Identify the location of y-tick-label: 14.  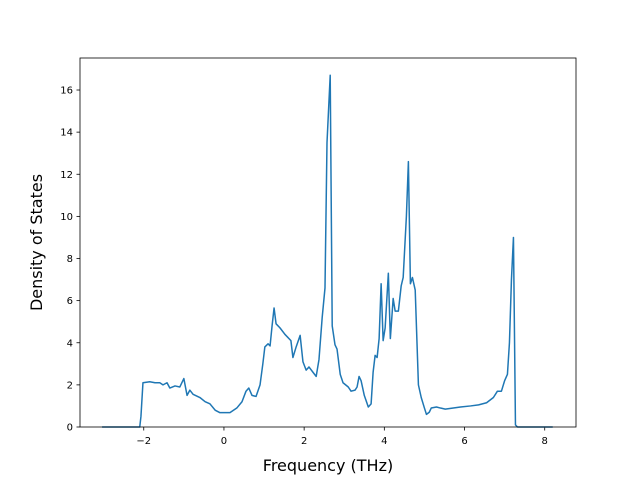
(66, 133).